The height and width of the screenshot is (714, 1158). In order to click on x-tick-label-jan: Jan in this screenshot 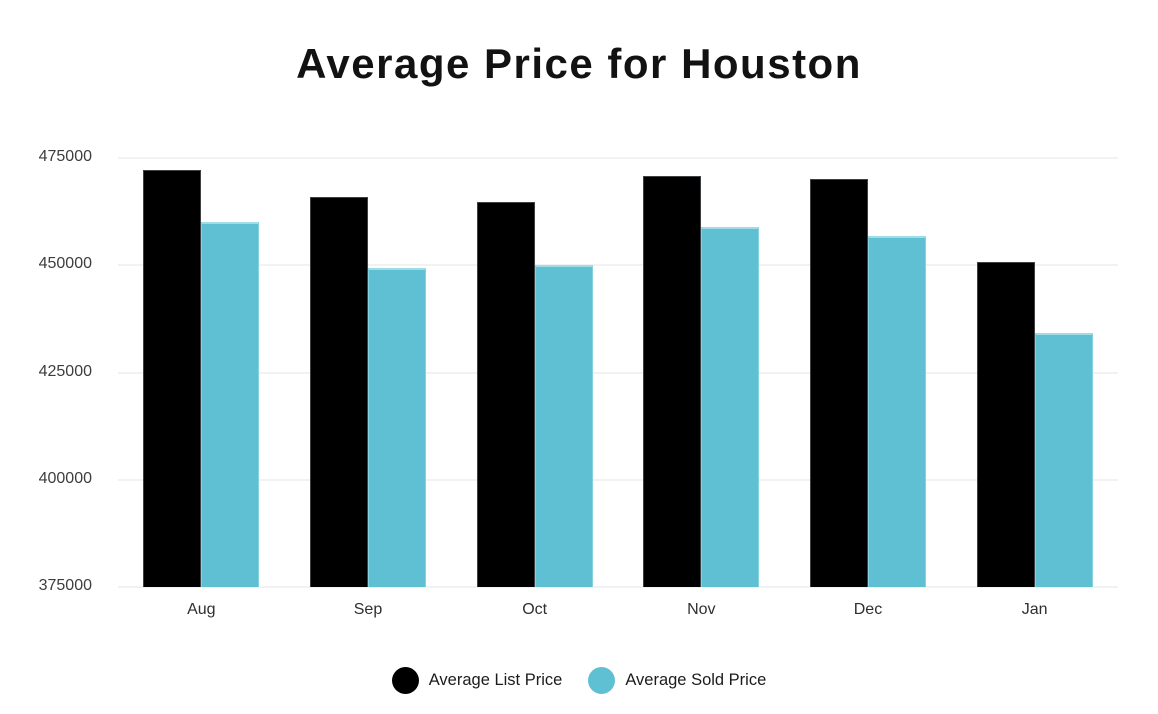, I will do `click(1034, 609)`.